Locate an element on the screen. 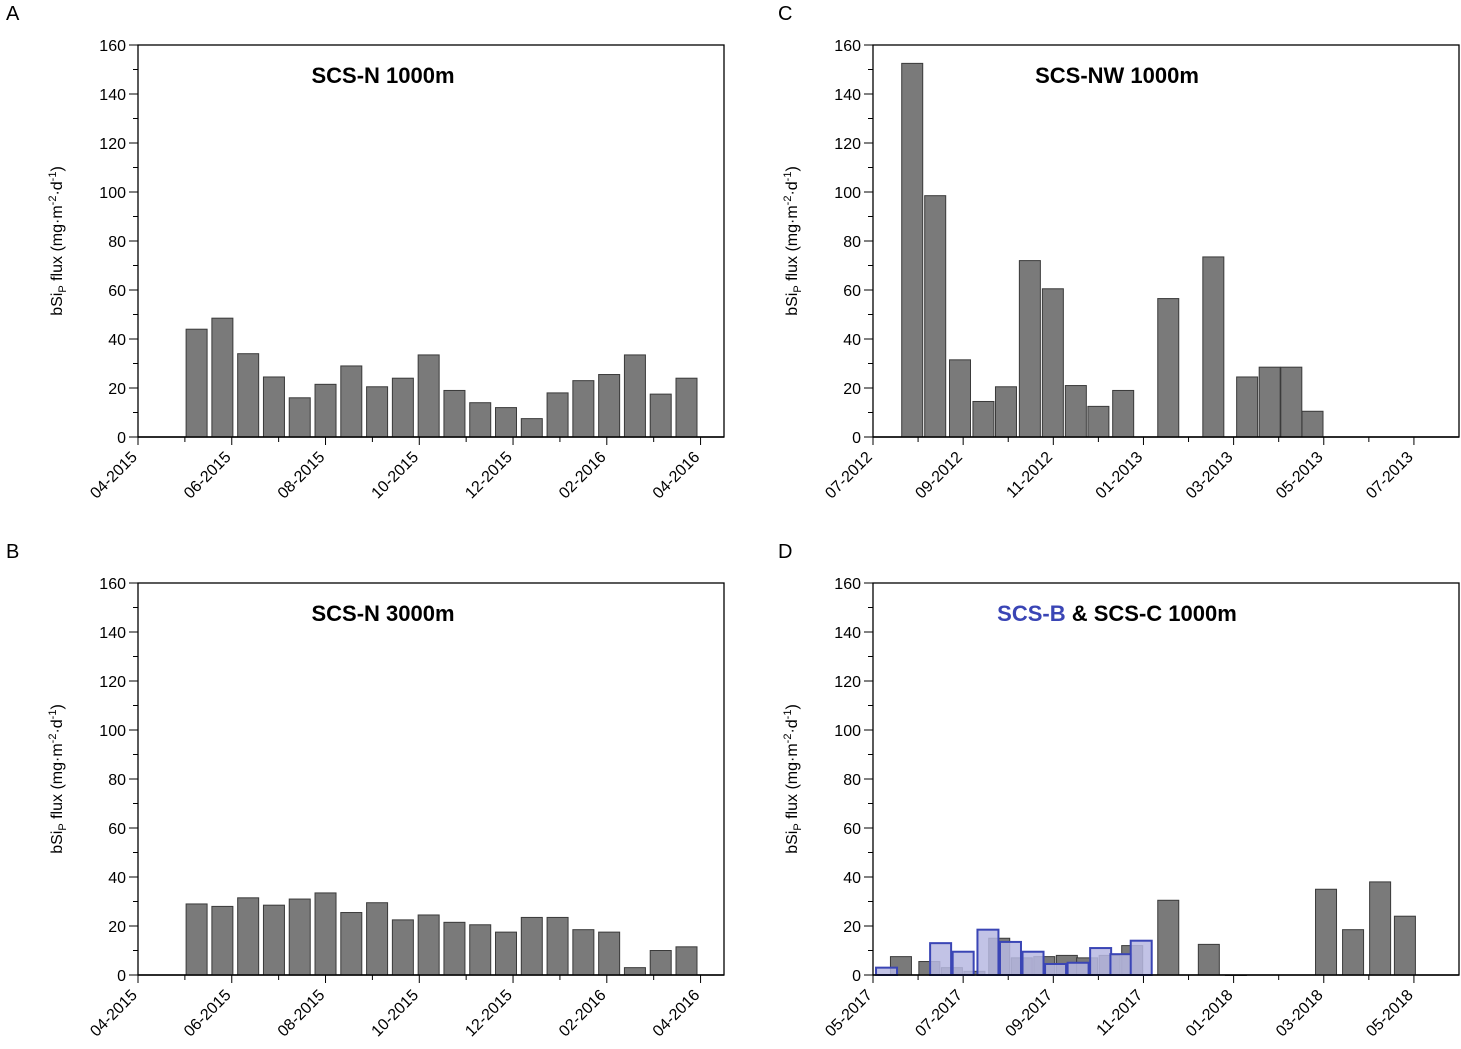 This screenshot has height=1049, width=1461. x-tick-label: 06-2015 is located at coordinates (208, 476).